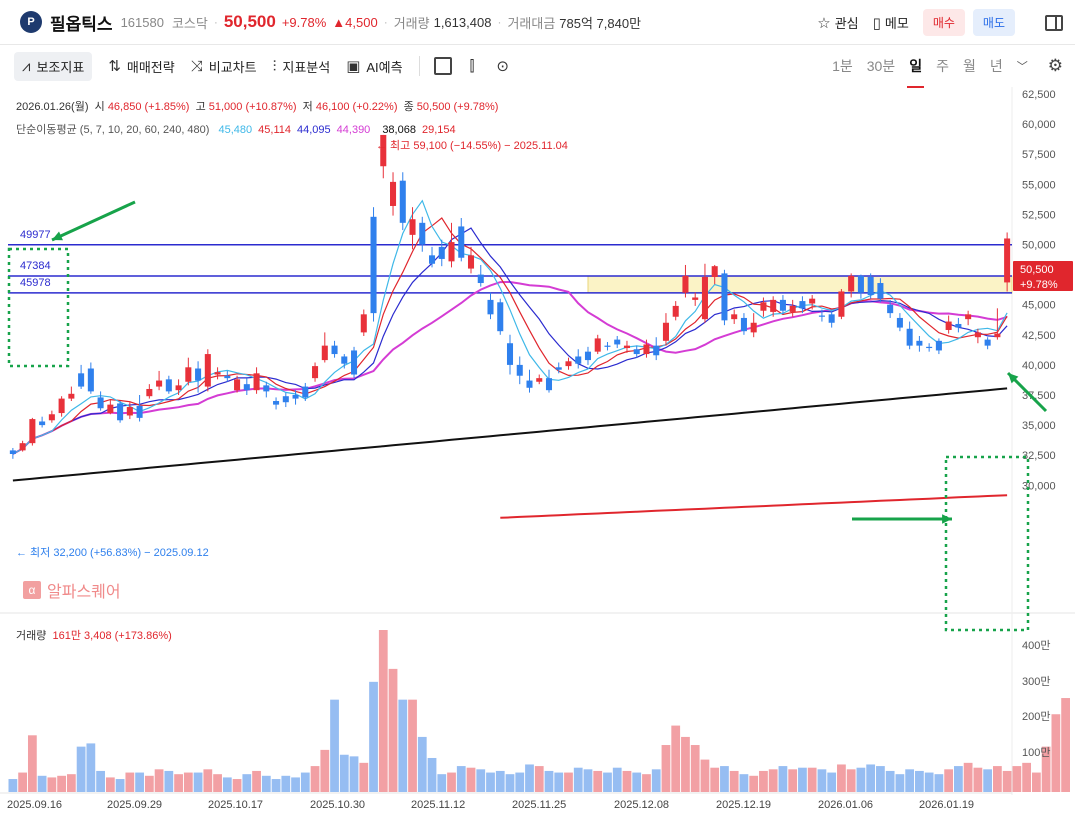  I want to click on y-tick-label: 57,500, so click(1039, 155).